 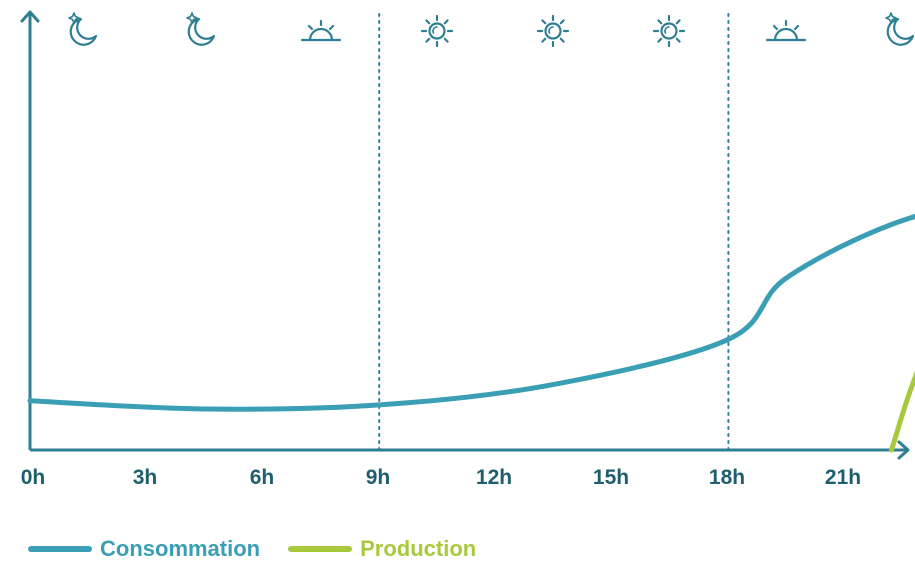 I want to click on x-tick-label: 0h, so click(x=33, y=477).